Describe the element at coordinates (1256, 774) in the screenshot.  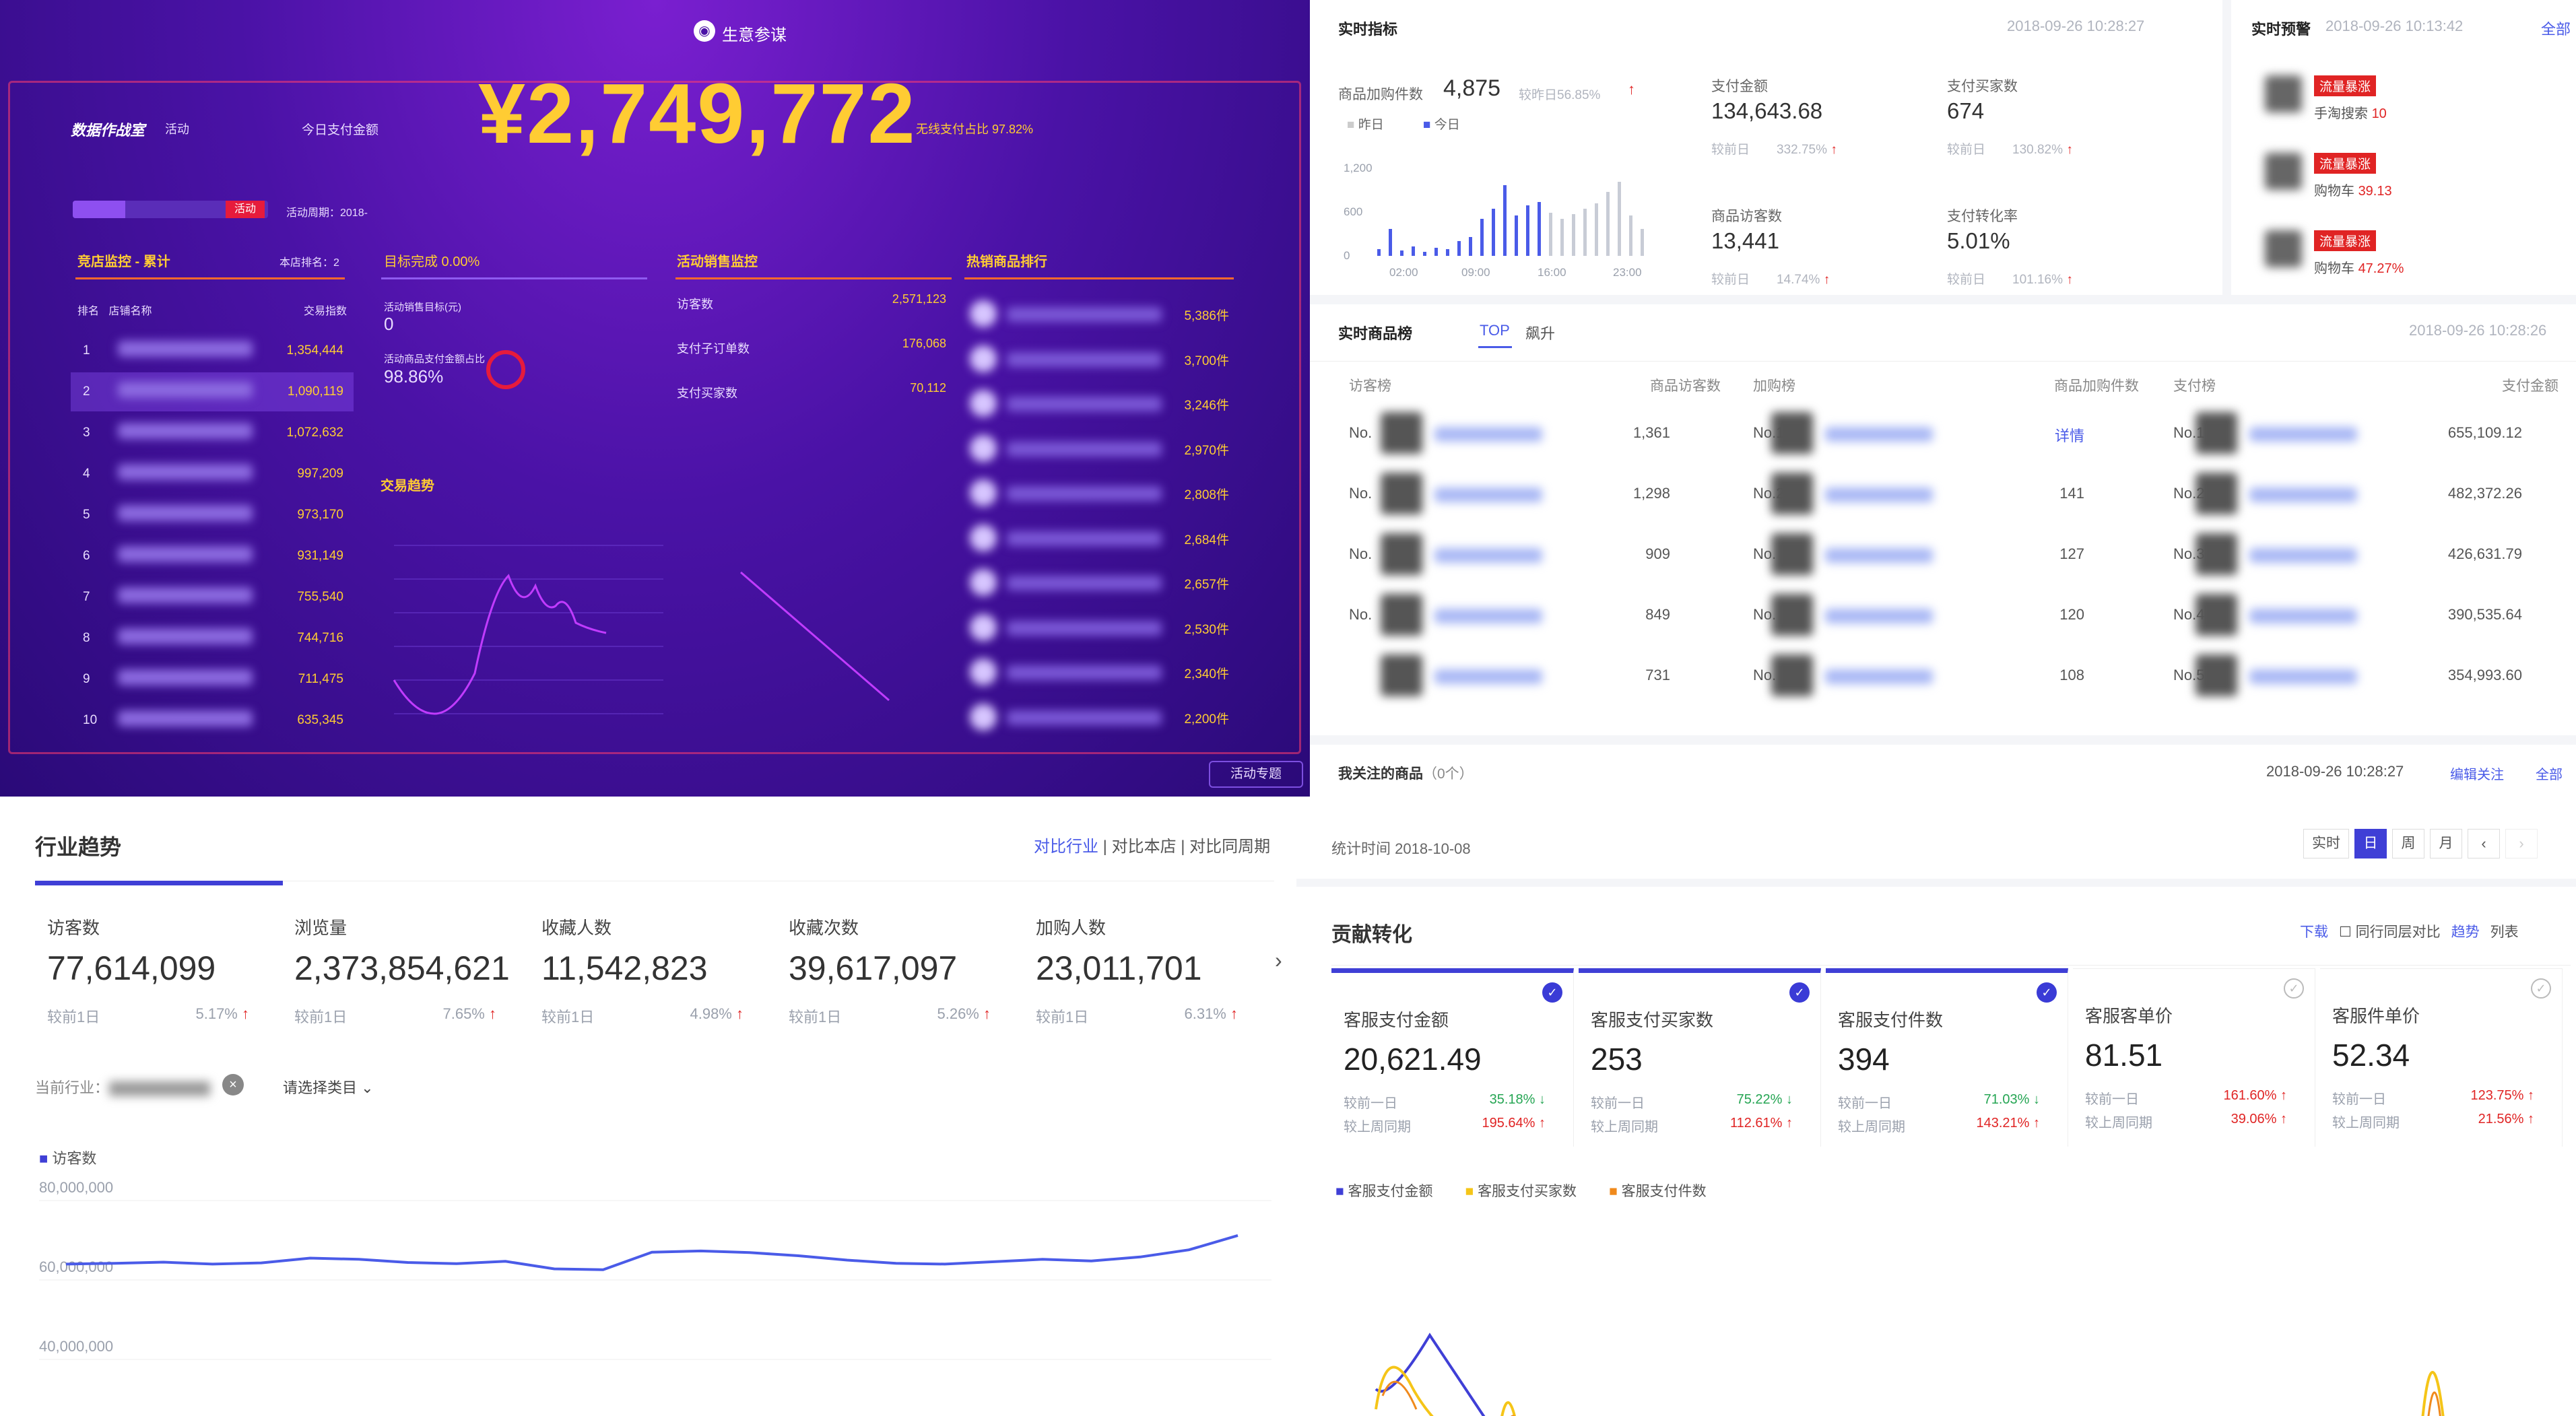
I see `activity-topic-button: 活动专题` at that location.